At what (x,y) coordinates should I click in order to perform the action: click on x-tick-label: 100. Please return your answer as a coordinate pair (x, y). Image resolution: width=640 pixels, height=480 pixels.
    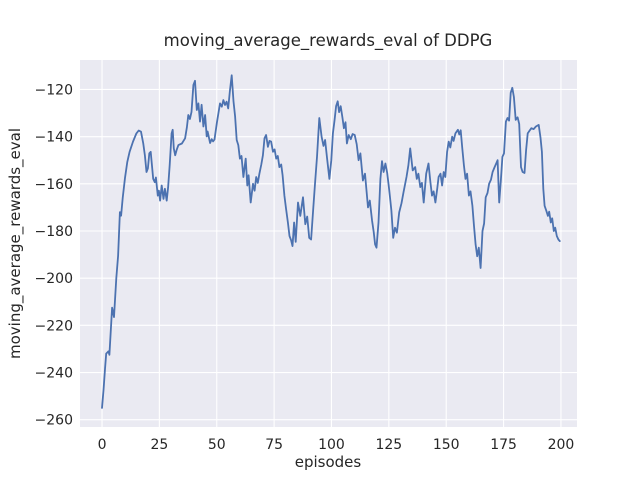
    Looking at the image, I should click on (331, 445).